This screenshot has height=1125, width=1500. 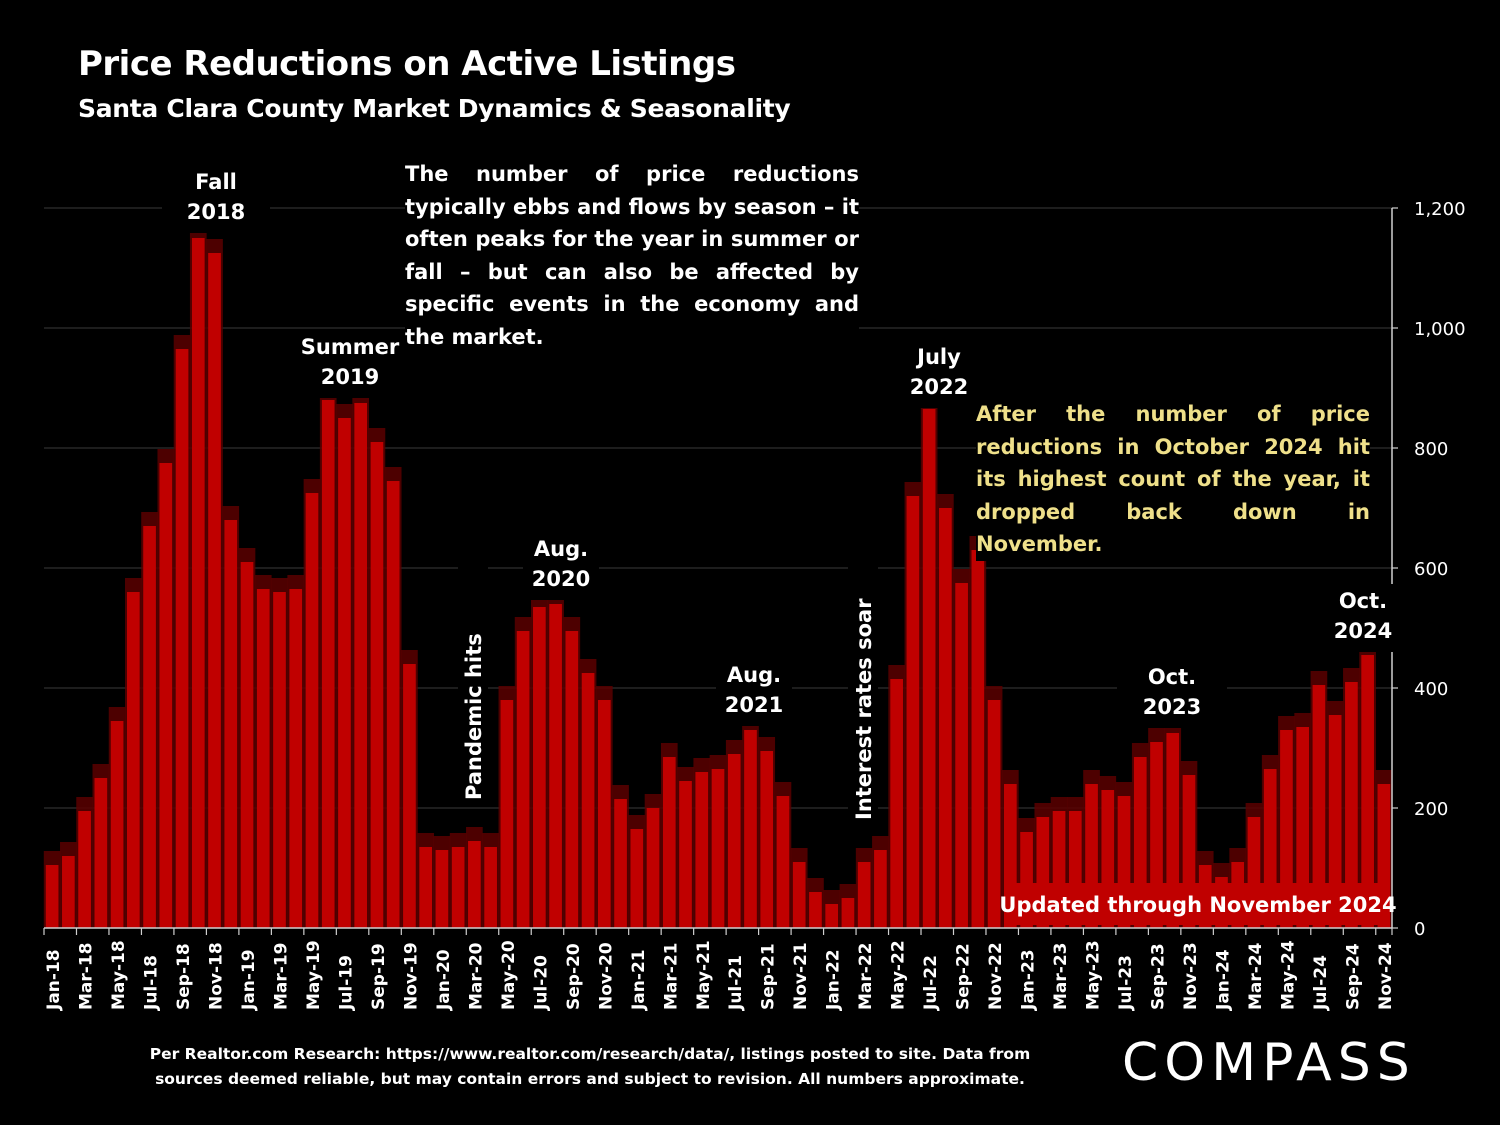 I want to click on x-tick-label: Mar-21, so click(x=671, y=977).